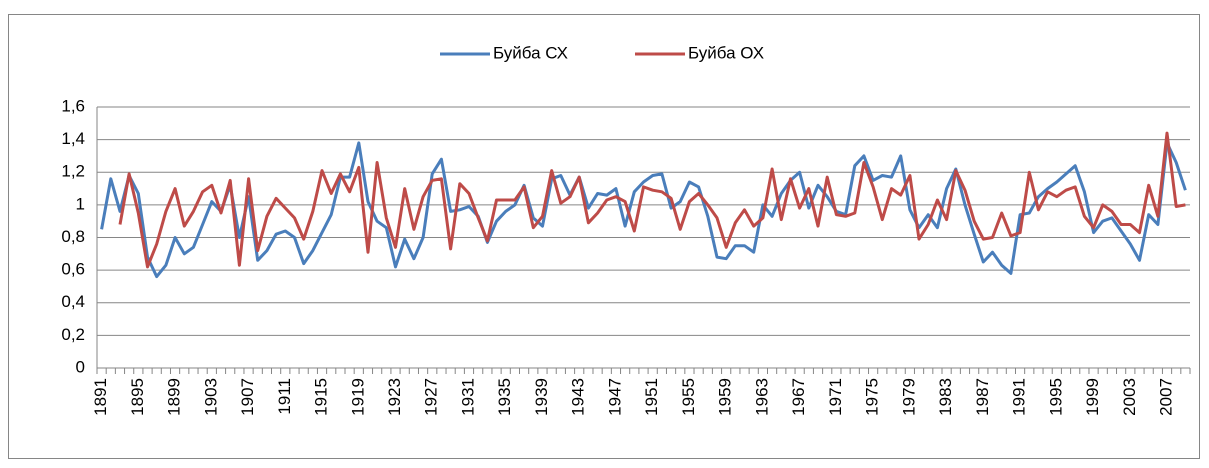 This screenshot has height=468, width=1209. Describe the element at coordinates (982, 397) in the screenshot. I see `x-tick-label: 1987` at that location.